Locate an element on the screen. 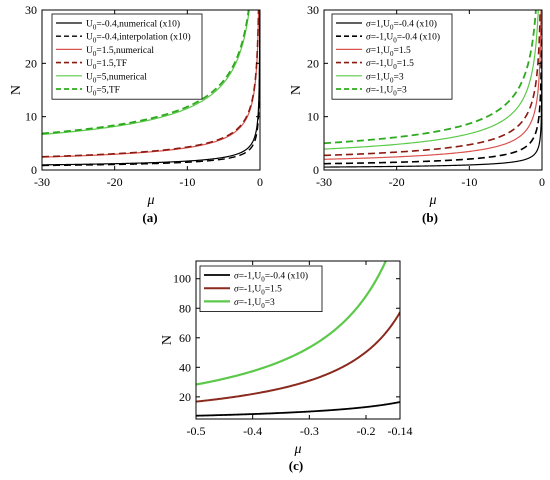 This screenshot has height=480, width=550. legend-entry: U0=-0.4,interpolation (x10) is located at coordinates (138, 38).